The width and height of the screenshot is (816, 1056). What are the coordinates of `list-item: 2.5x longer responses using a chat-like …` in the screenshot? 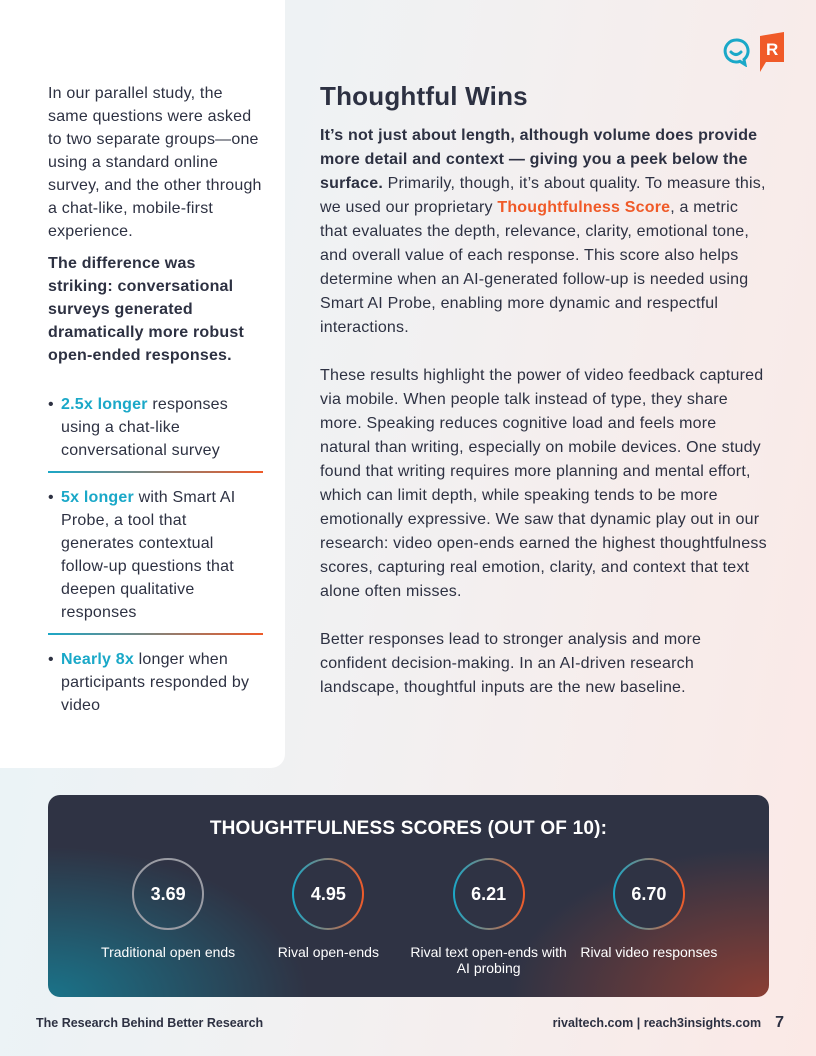 It's located at (155, 433).